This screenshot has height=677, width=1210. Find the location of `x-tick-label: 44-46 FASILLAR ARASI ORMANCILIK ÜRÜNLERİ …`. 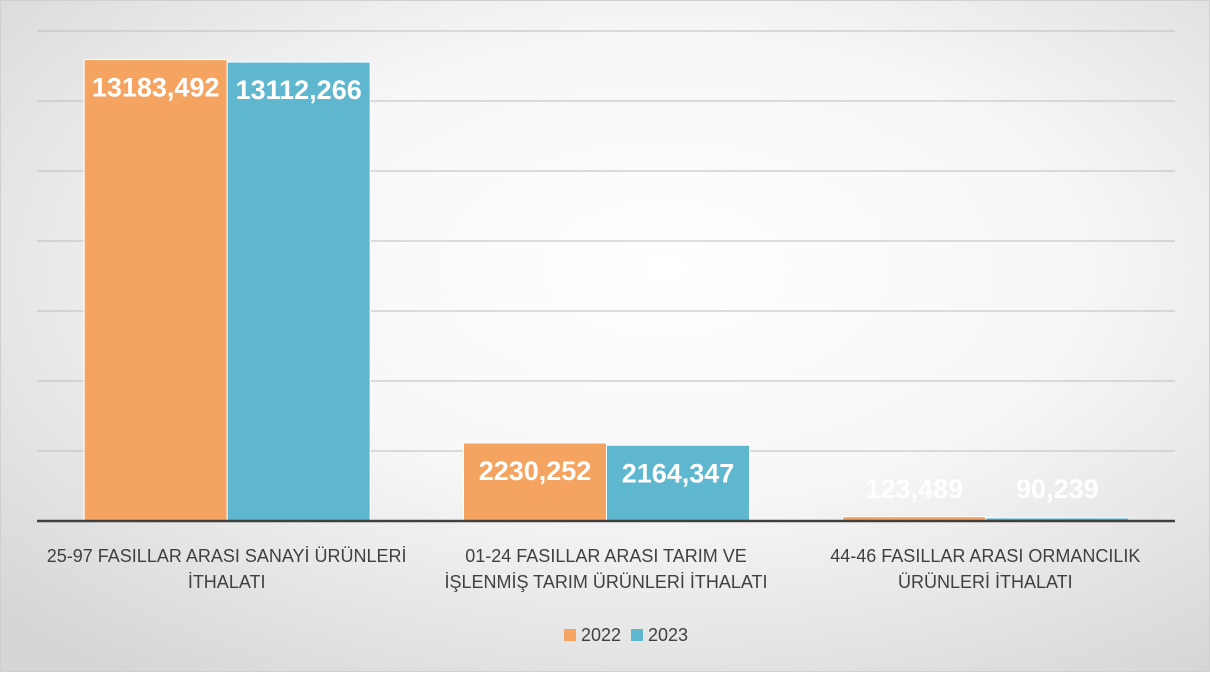

x-tick-label: 44-46 FASILLAR ARASI ORMANCILIK ÜRÜNLERİ … is located at coordinates (985, 569).